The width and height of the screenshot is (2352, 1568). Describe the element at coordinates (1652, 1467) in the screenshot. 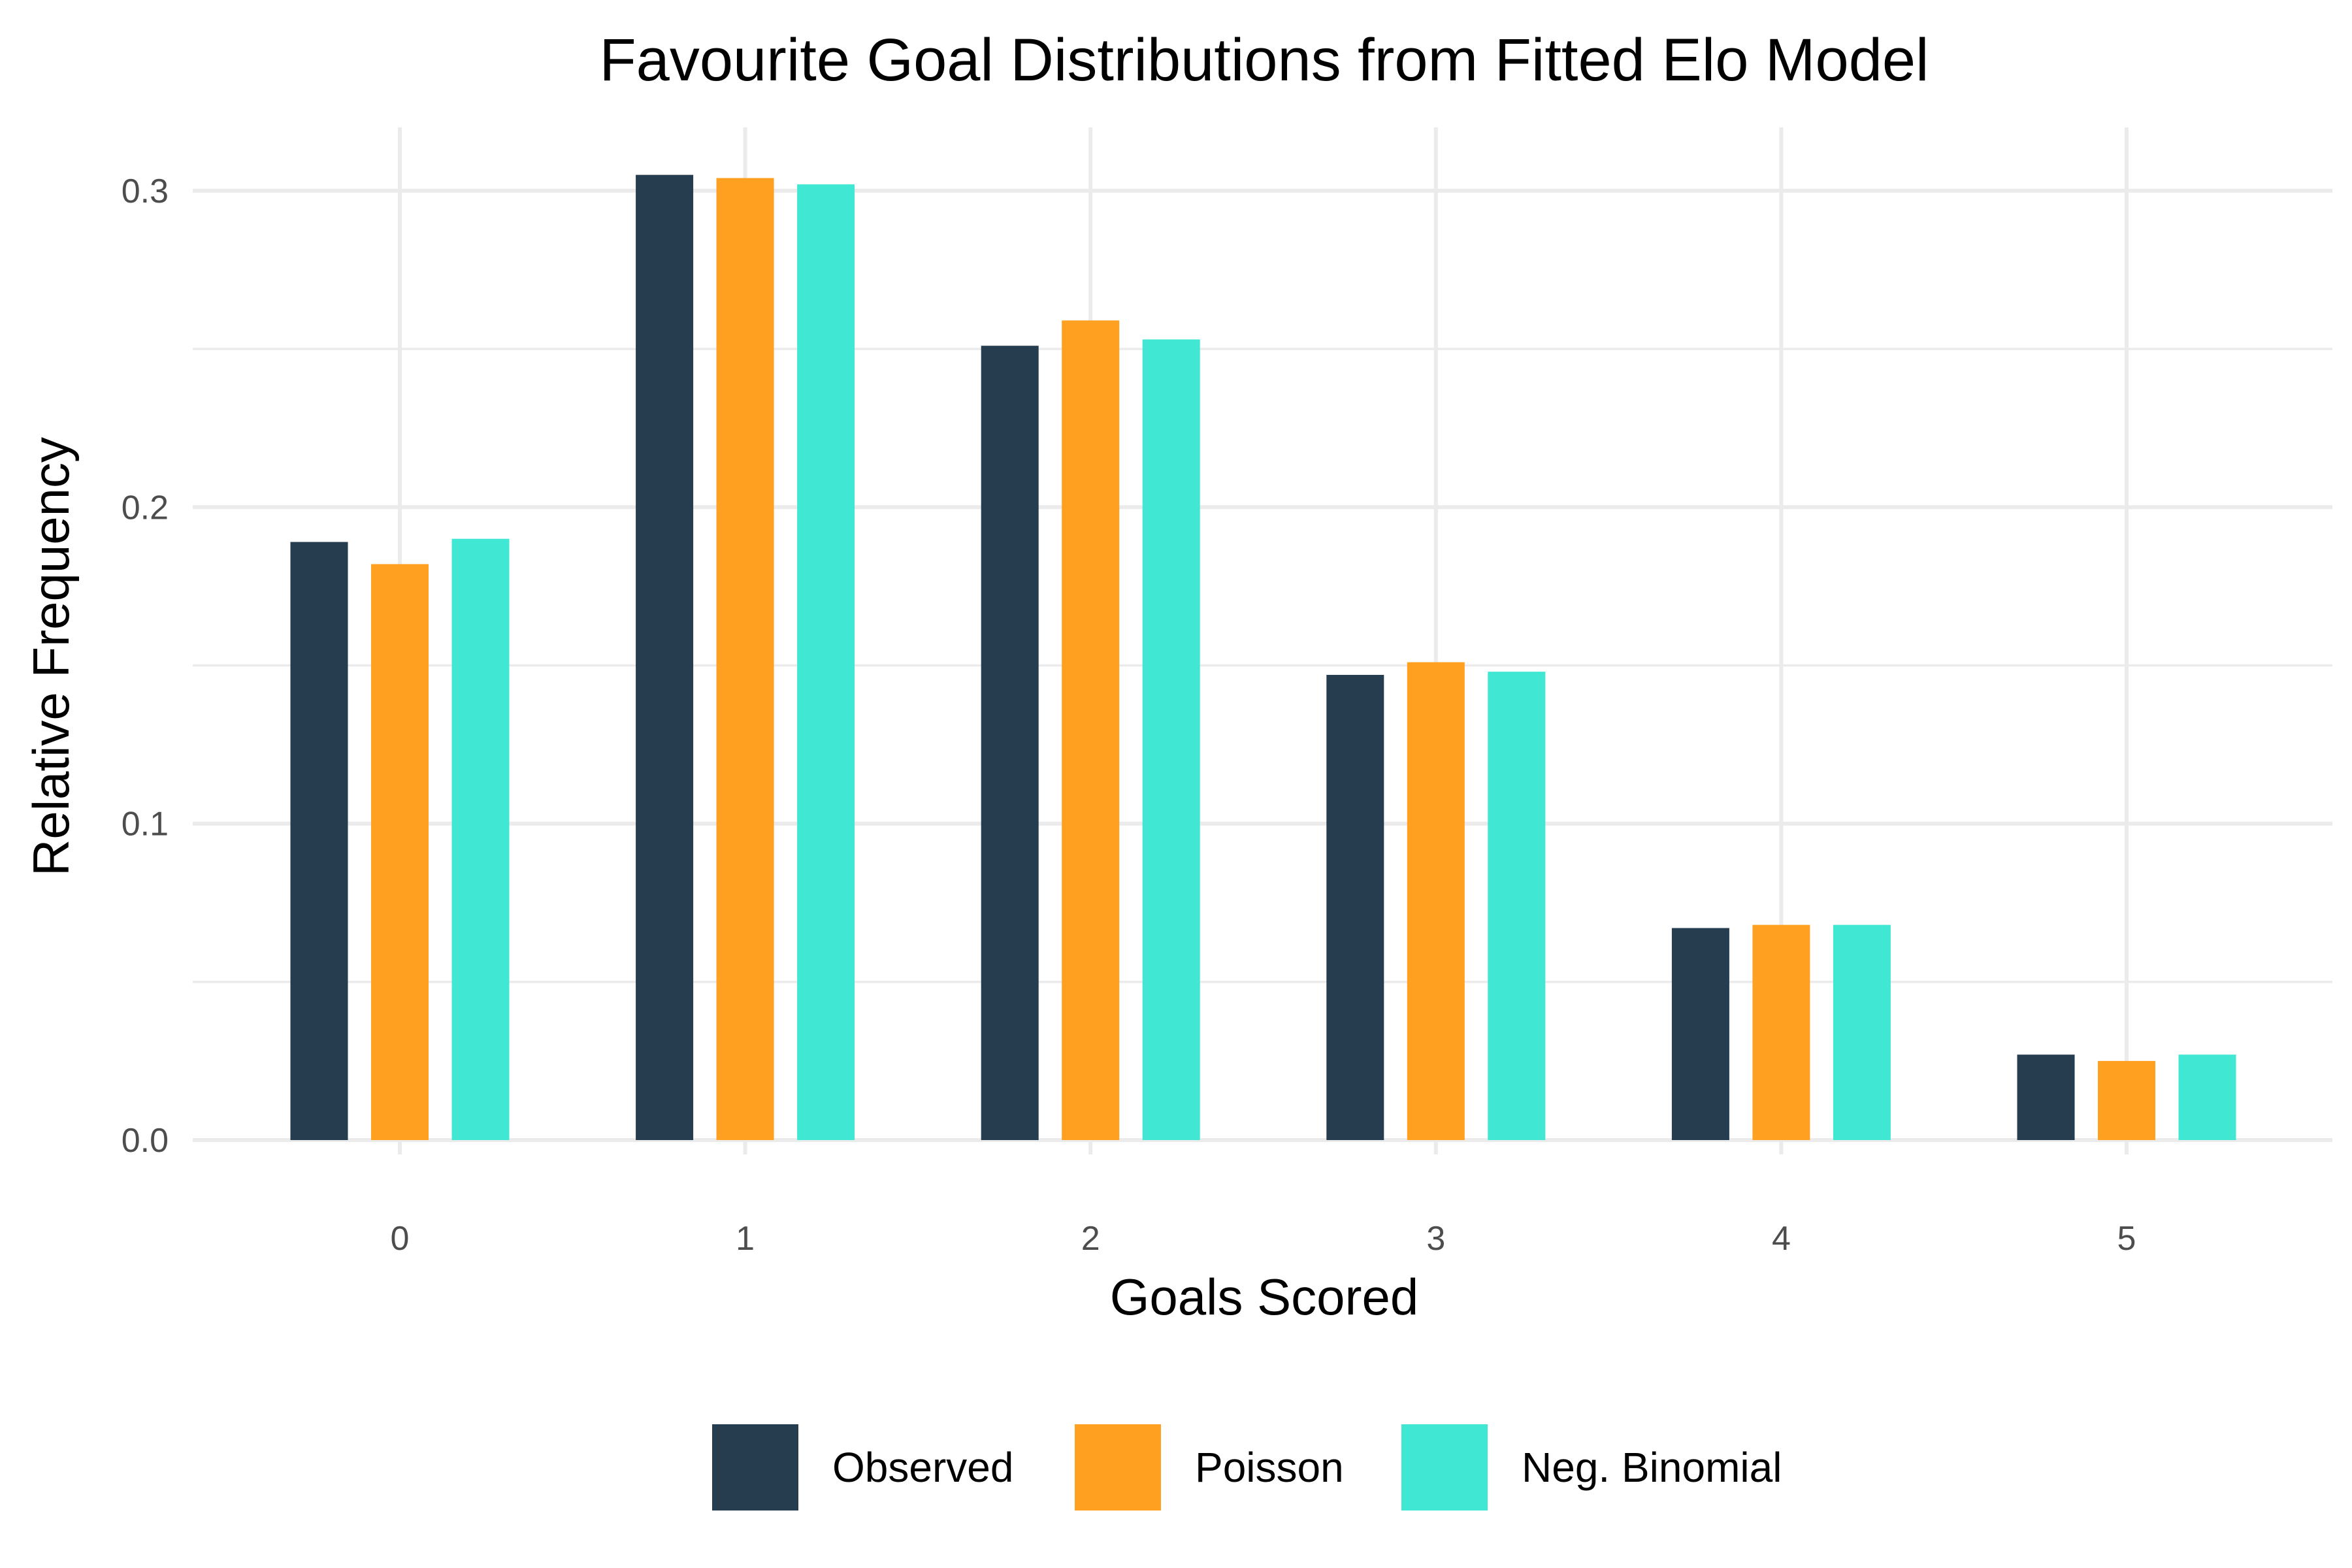

I see `legend-label: Neg. Binomial` at that location.